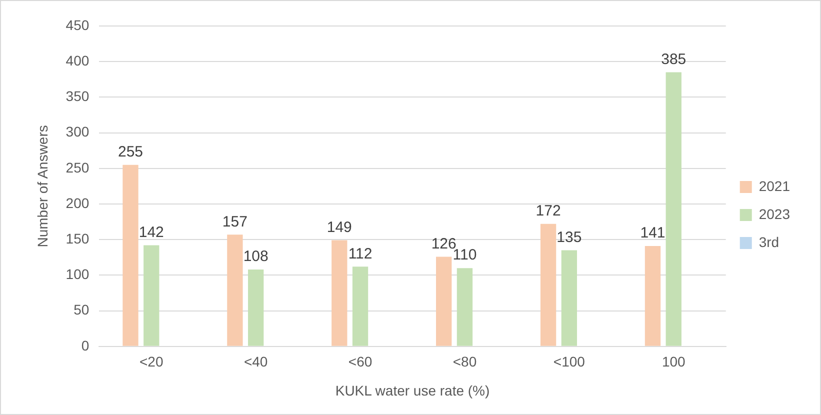 The width and height of the screenshot is (821, 415). I want to click on legend-label: 3rd, so click(769, 242).